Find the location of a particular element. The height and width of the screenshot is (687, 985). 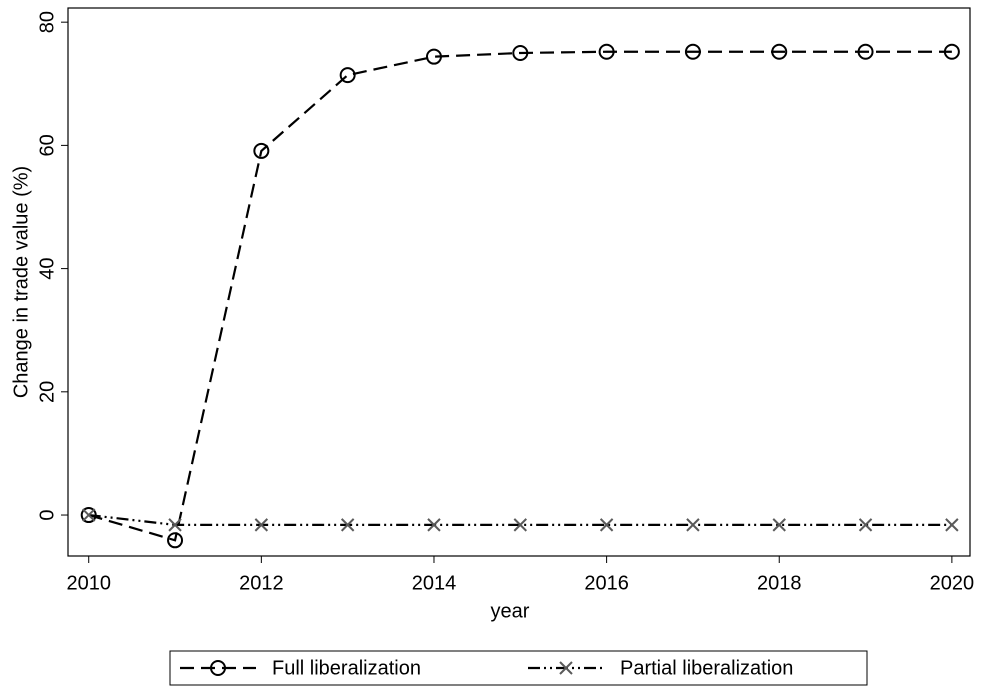

series-line is located at coordinates (520, 519).